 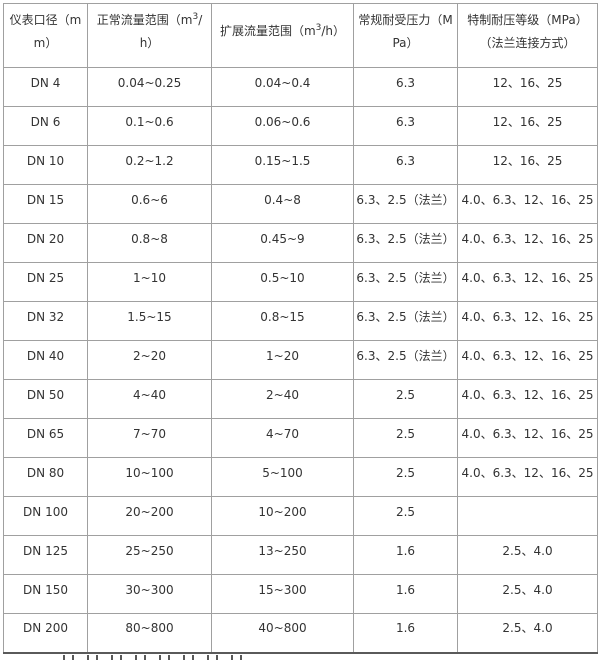 What do you see at coordinates (45, 282) in the screenshot?
I see `row-header-cell: DN 25` at bounding box center [45, 282].